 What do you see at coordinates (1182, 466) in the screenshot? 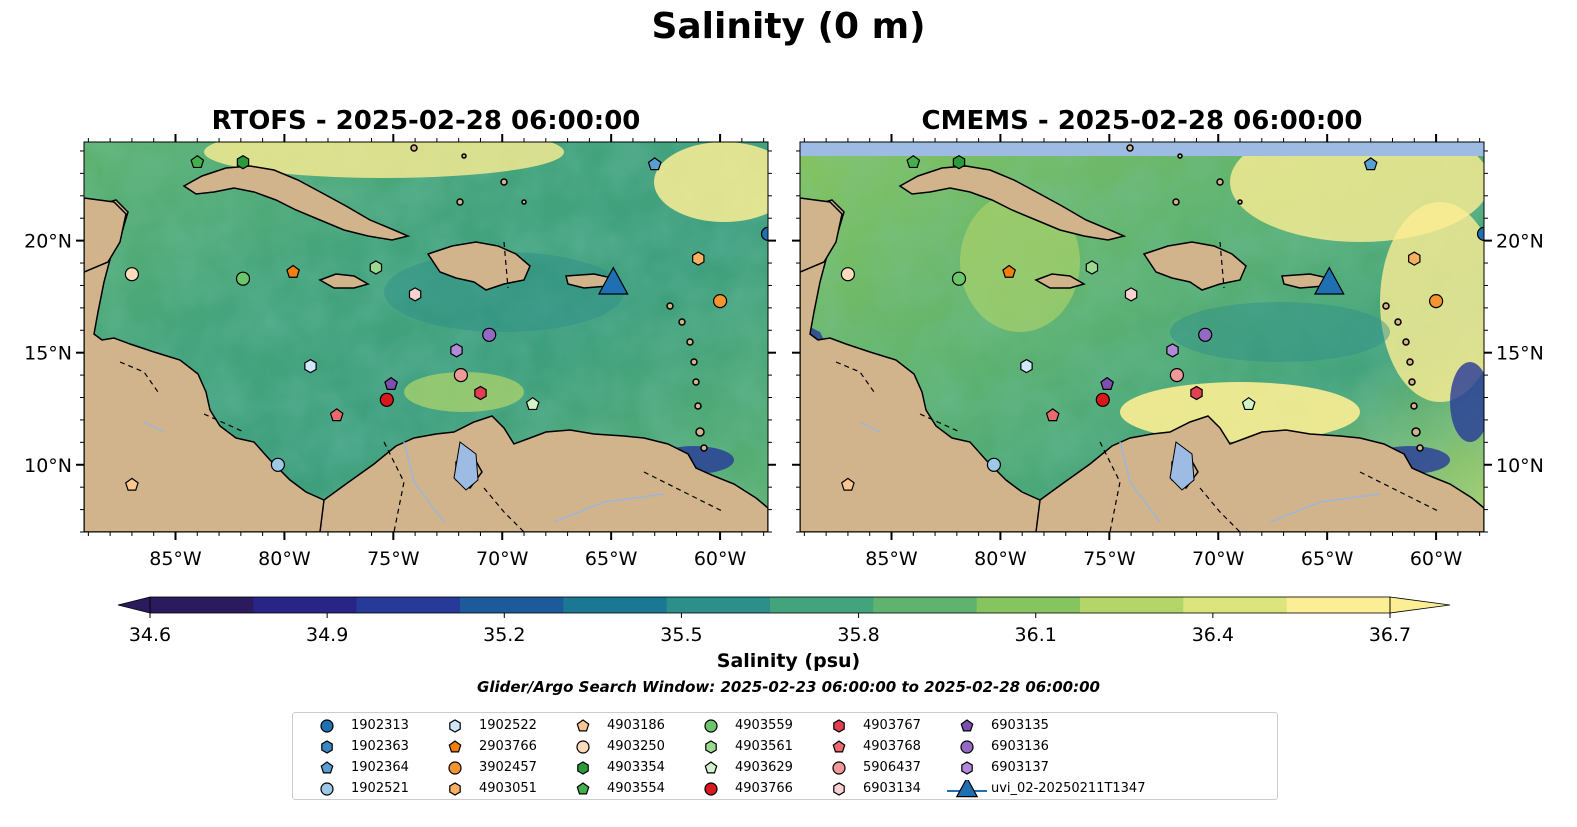
I see `lake-maracaibo` at bounding box center [1182, 466].